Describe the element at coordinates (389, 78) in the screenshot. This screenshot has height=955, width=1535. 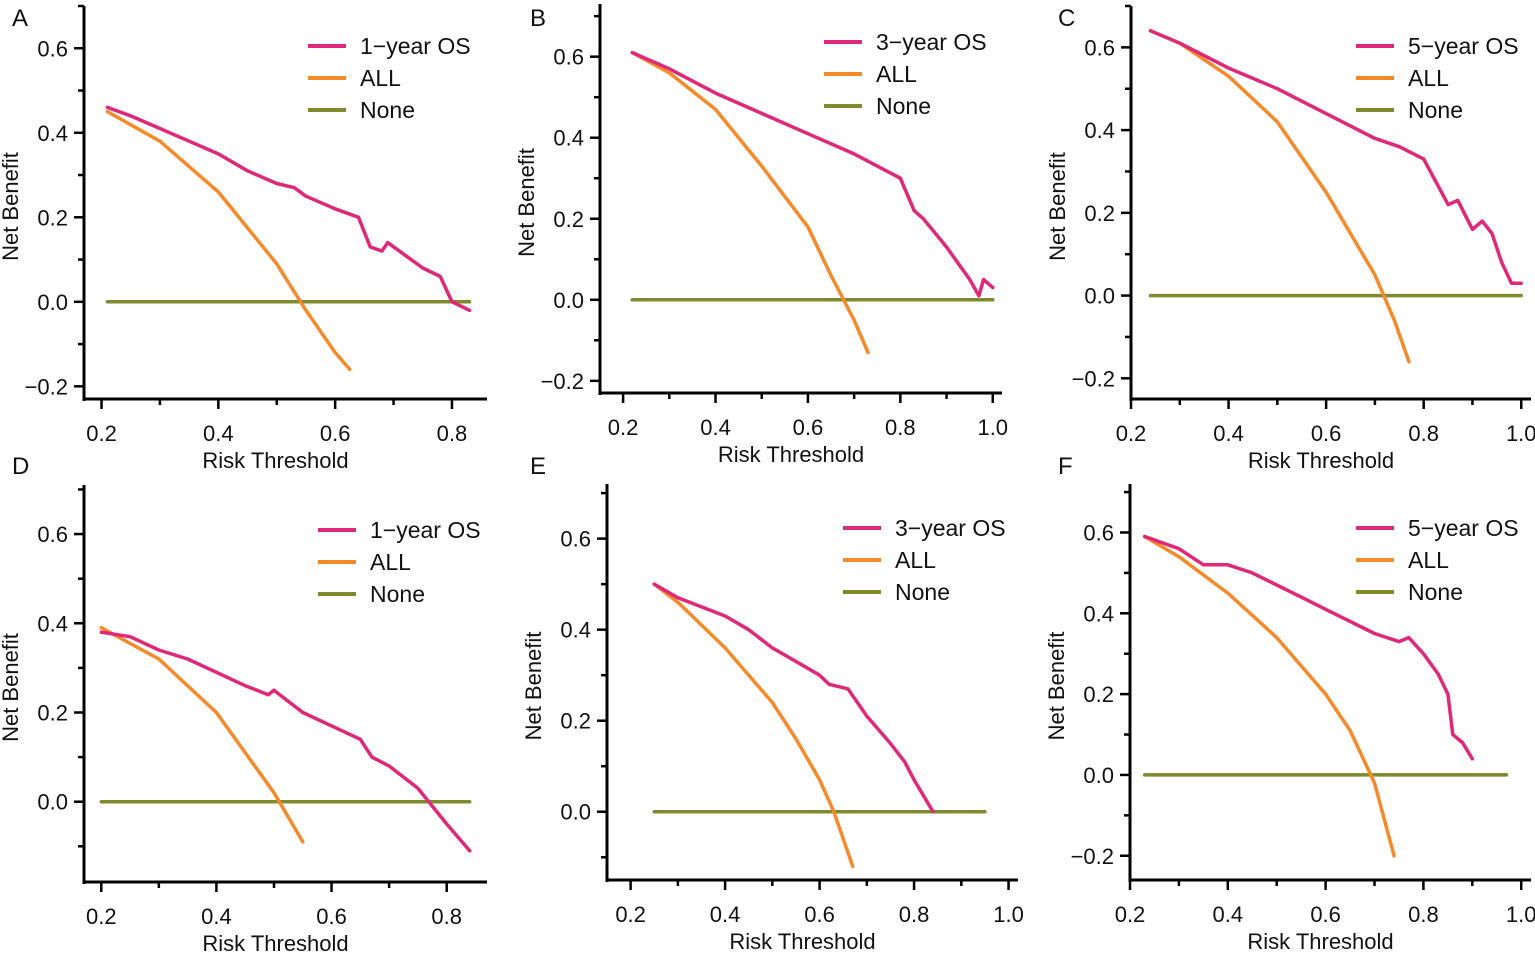
I see `legend: 1−year OS ALL None` at that location.